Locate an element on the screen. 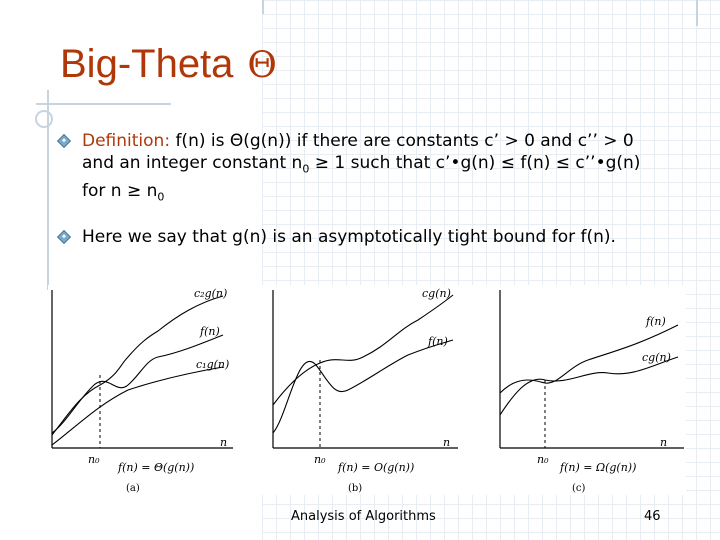 The width and height of the screenshot is (720, 540). caption-a: (a) is located at coordinates (133, 488).